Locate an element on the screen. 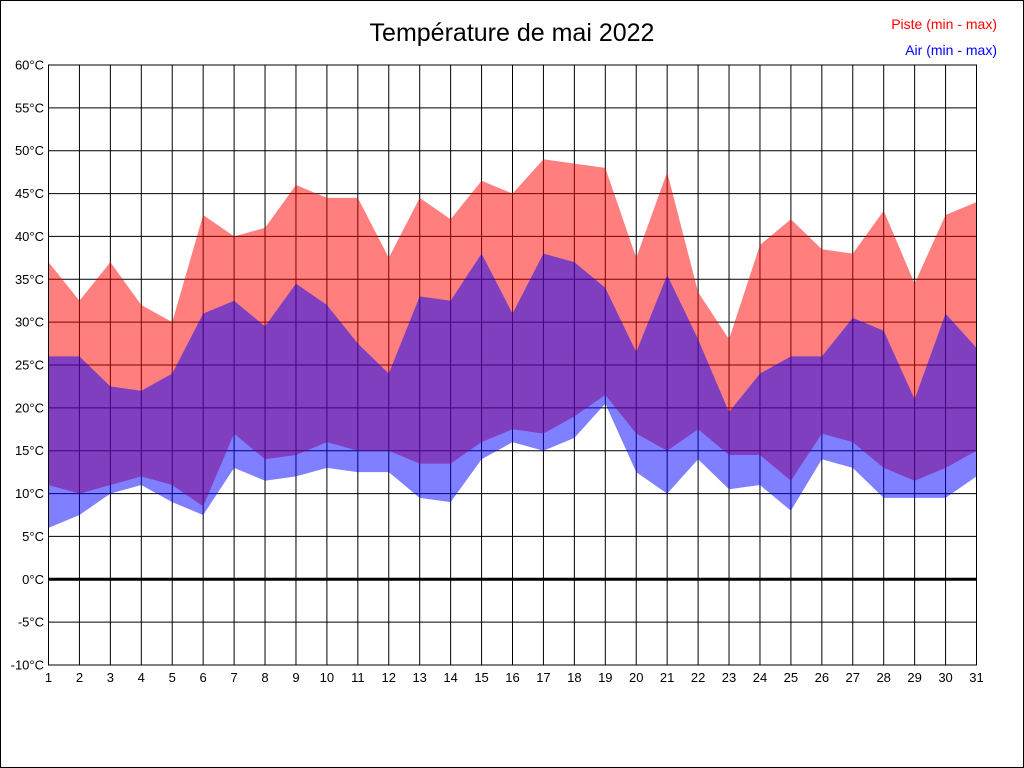 This screenshot has width=1024, height=768. x-axis-label: 18 is located at coordinates (574, 677).